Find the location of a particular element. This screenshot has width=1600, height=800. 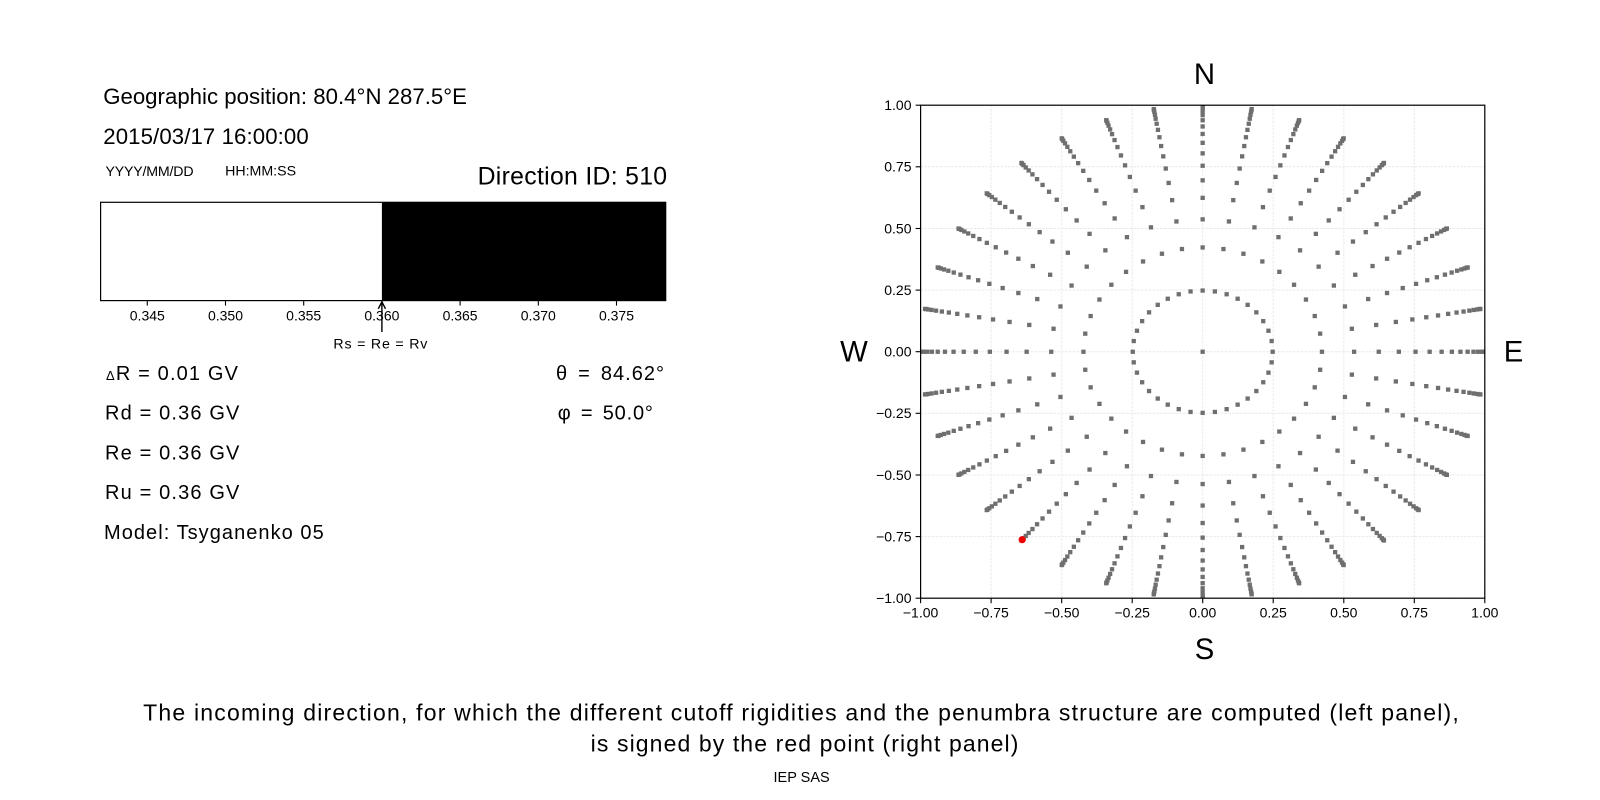

svg-text: Ru = 0.36 GV is located at coordinates (173, 493).